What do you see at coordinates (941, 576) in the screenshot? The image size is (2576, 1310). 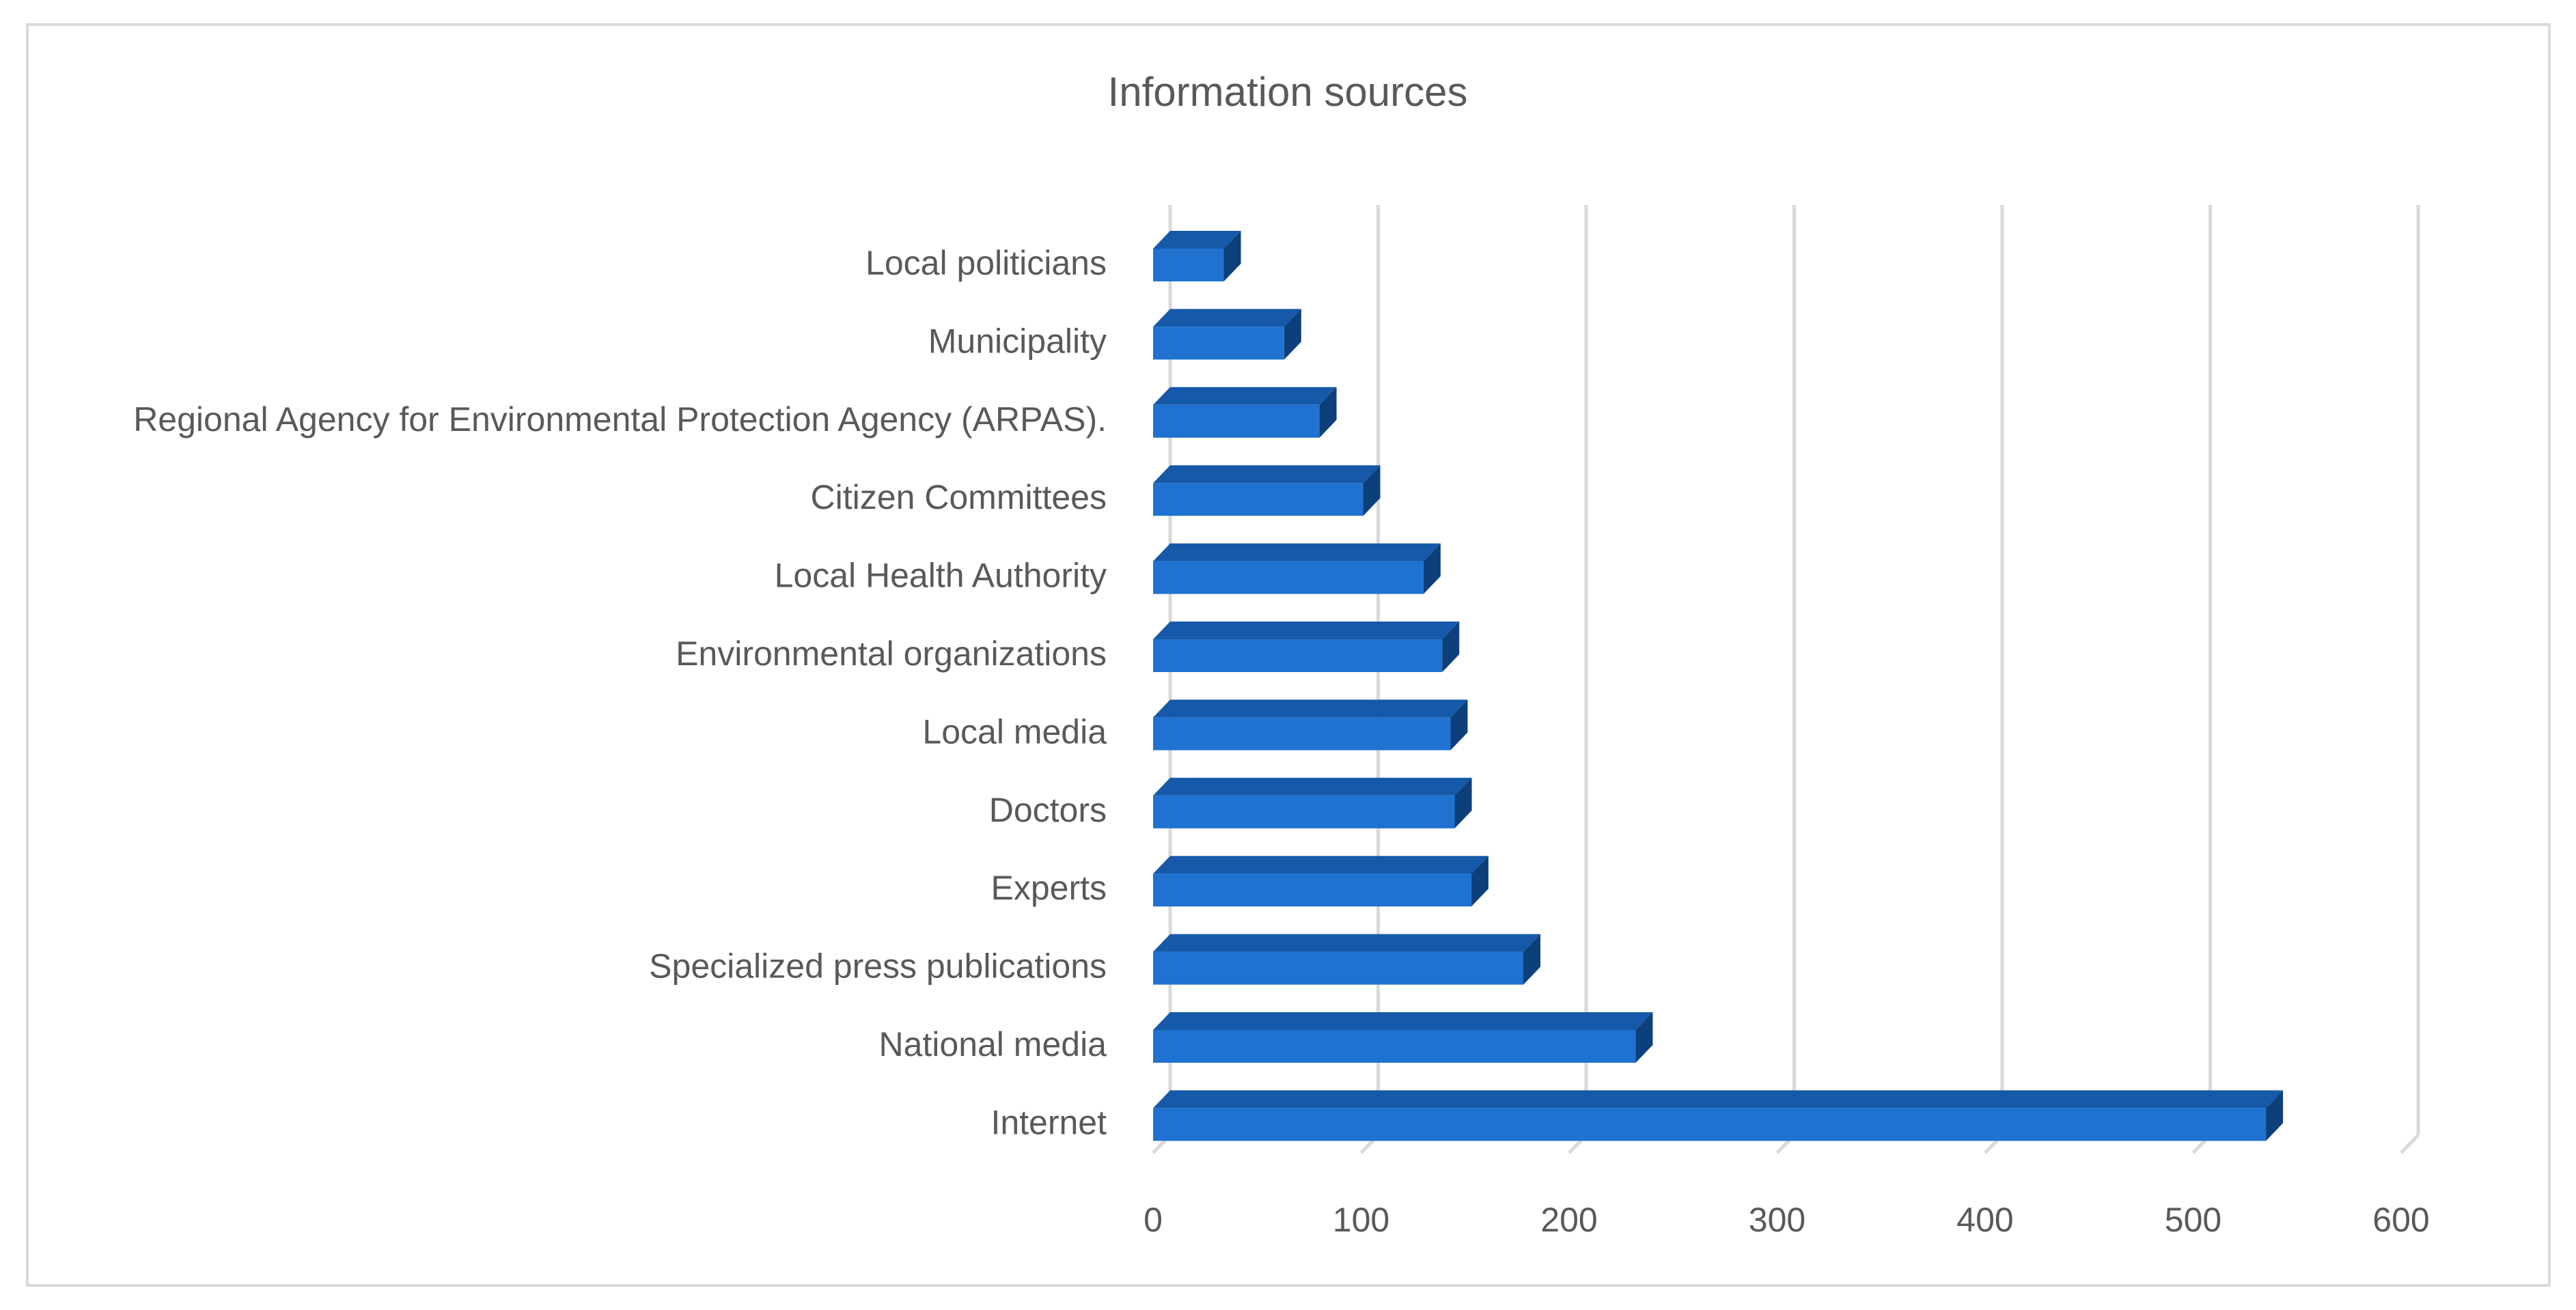 I see `category-label: Local Health Authority` at bounding box center [941, 576].